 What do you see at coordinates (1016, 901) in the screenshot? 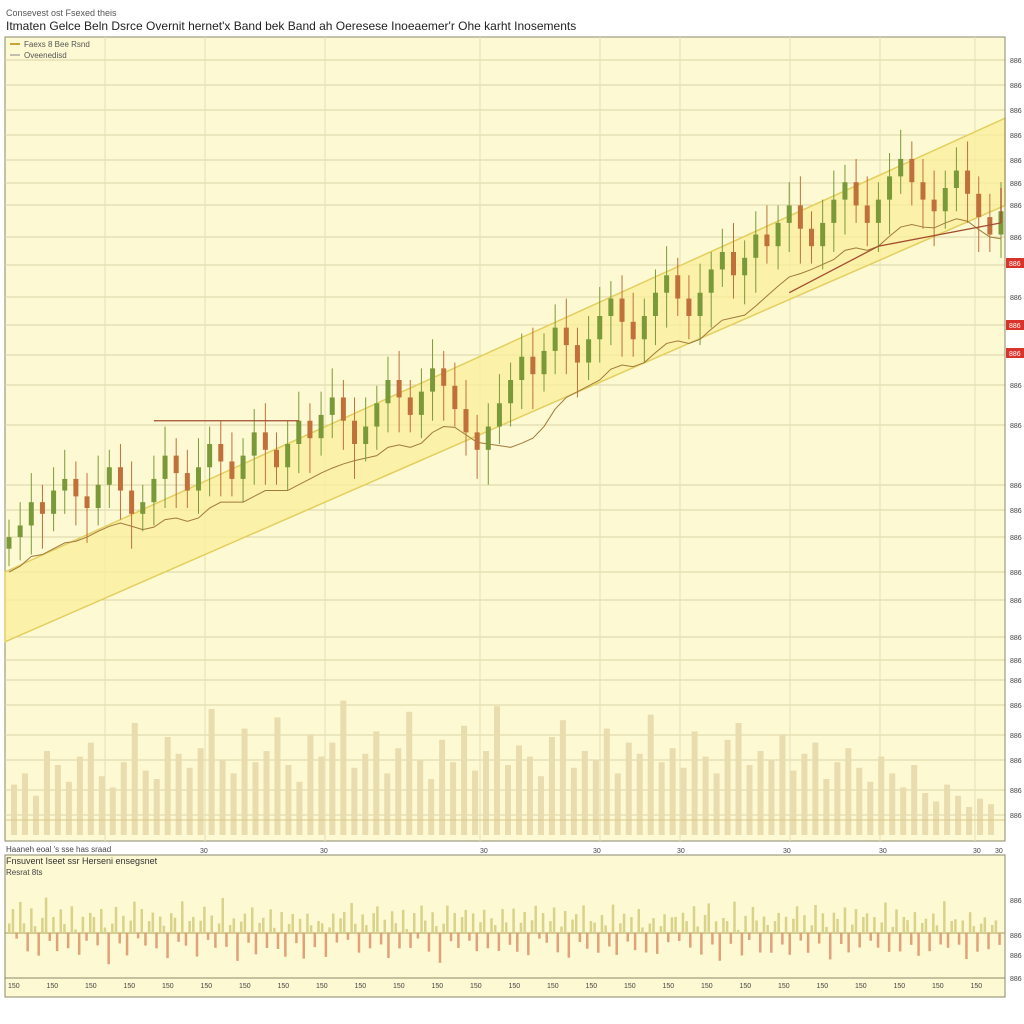
I see `osc-y-tick-label: 886` at bounding box center [1016, 901].